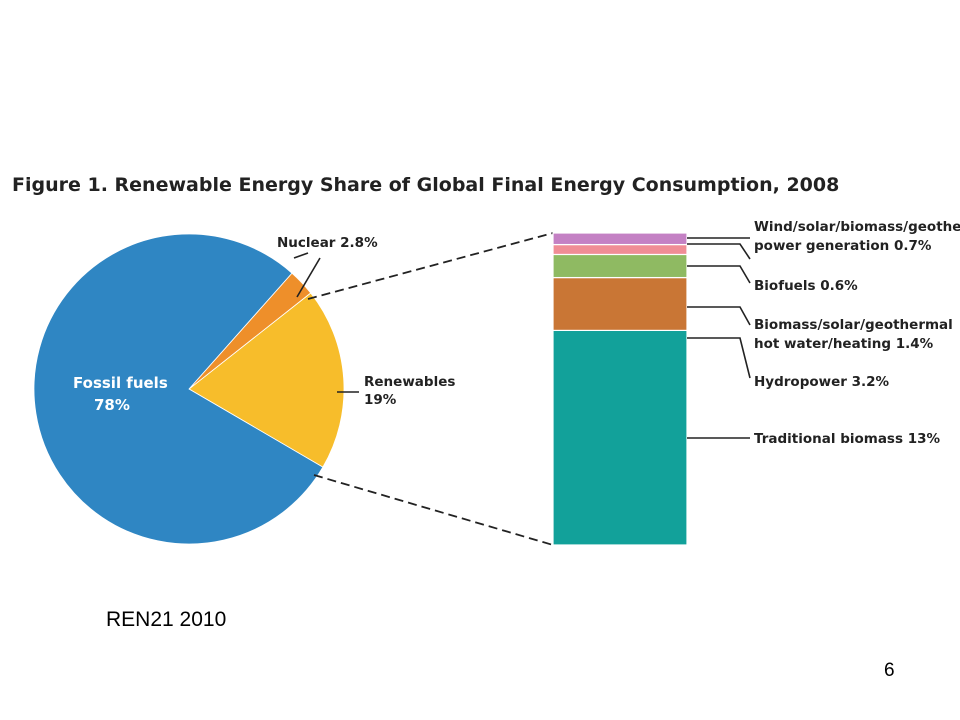 The width and height of the screenshot is (960, 720). I want to click on bar-segment-traditional-biomass, so click(620, 437).